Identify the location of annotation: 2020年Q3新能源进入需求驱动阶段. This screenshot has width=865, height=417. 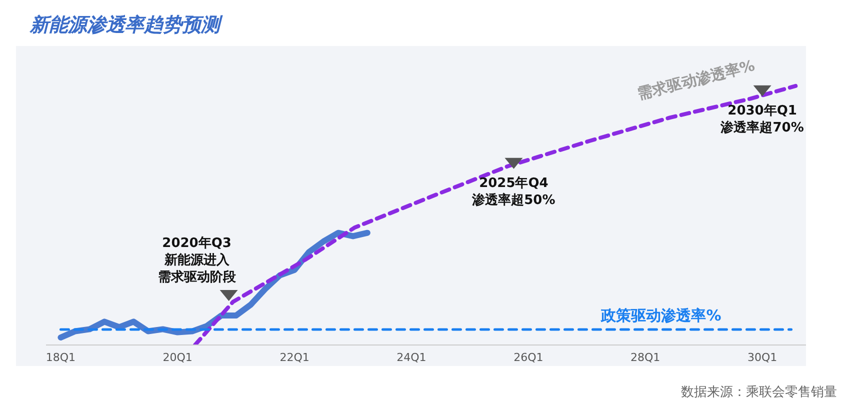
(197, 260).